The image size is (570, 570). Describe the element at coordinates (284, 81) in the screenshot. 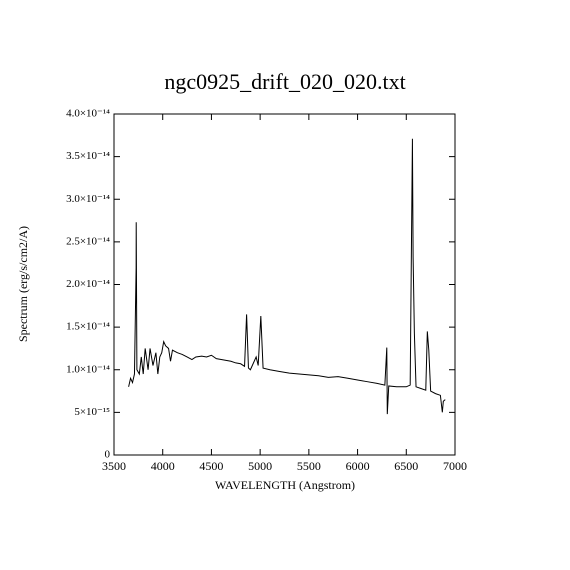

I see `chart-title: ngc0925_drift_020_020.txt` at that location.